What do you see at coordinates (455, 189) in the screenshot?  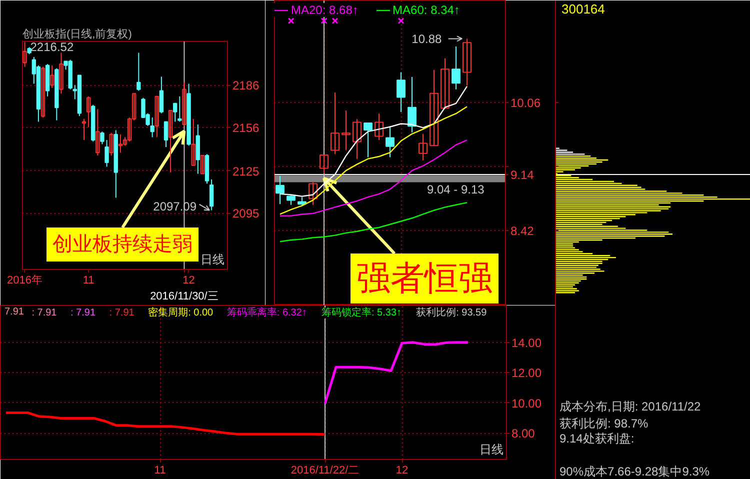 I see `band-label: 9.04 - 9.13` at bounding box center [455, 189].